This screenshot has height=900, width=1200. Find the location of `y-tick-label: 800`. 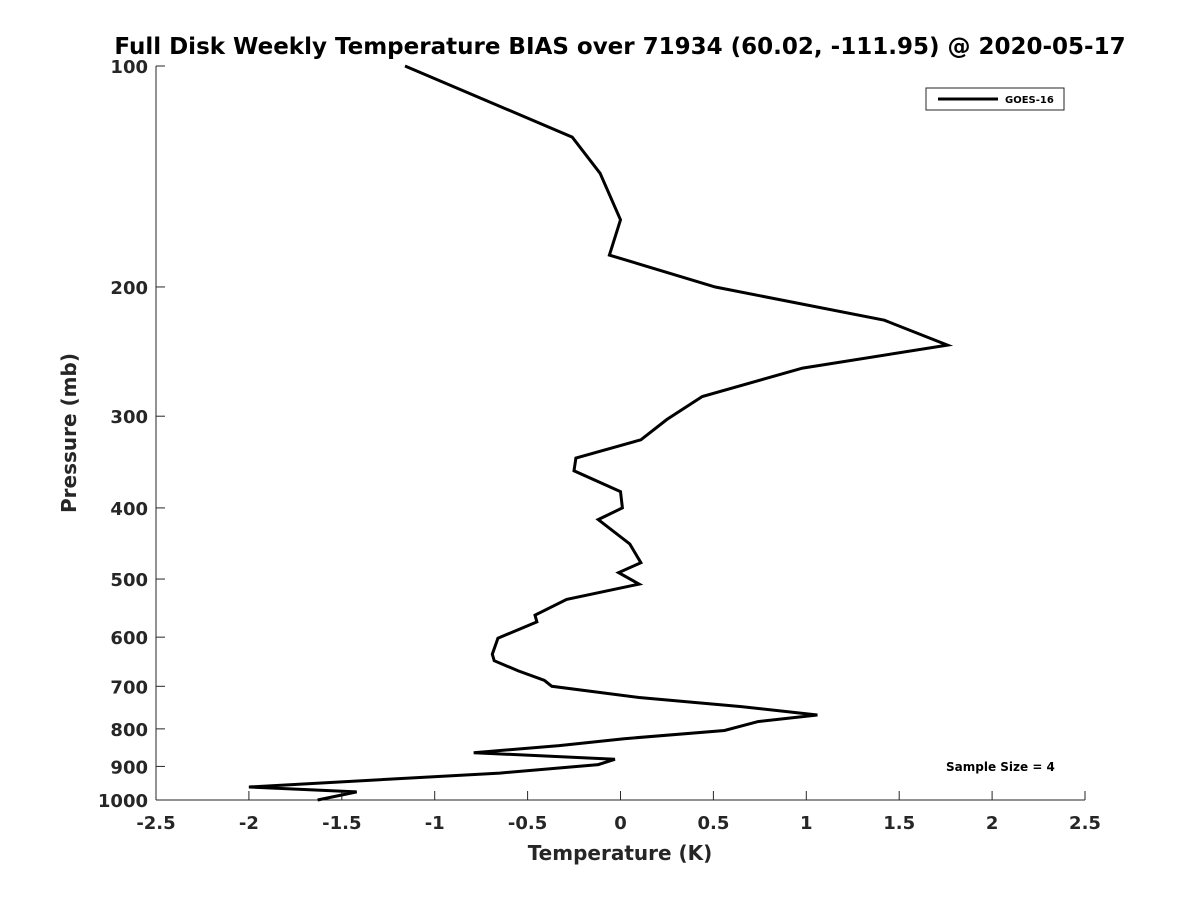

y-tick-label: 800 is located at coordinates (129, 730).